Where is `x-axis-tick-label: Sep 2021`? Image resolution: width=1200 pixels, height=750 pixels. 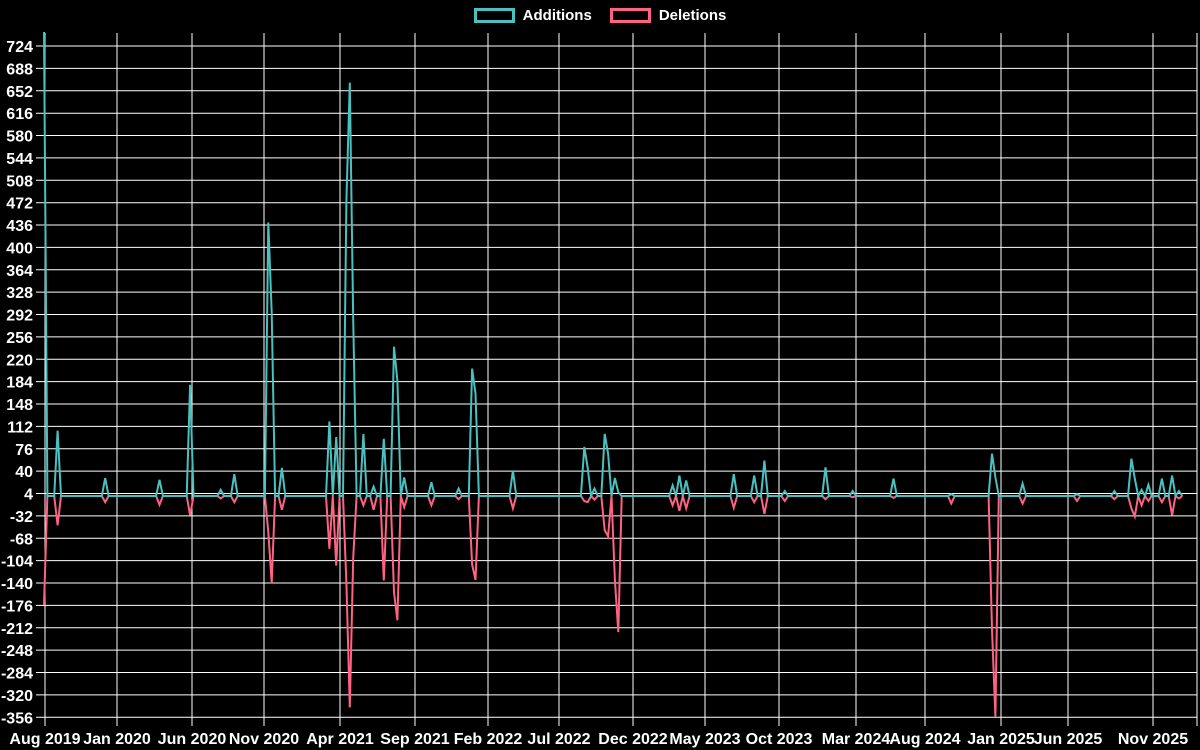
x-axis-tick-label: Sep 2021 is located at coordinates (414, 739).